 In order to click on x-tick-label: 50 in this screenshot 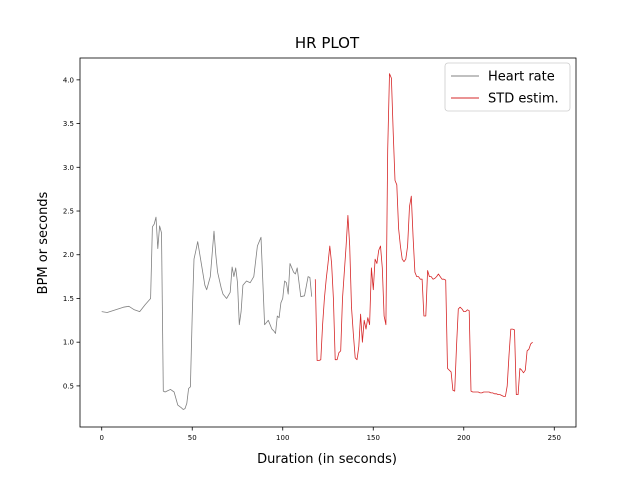, I will do `click(192, 438)`.